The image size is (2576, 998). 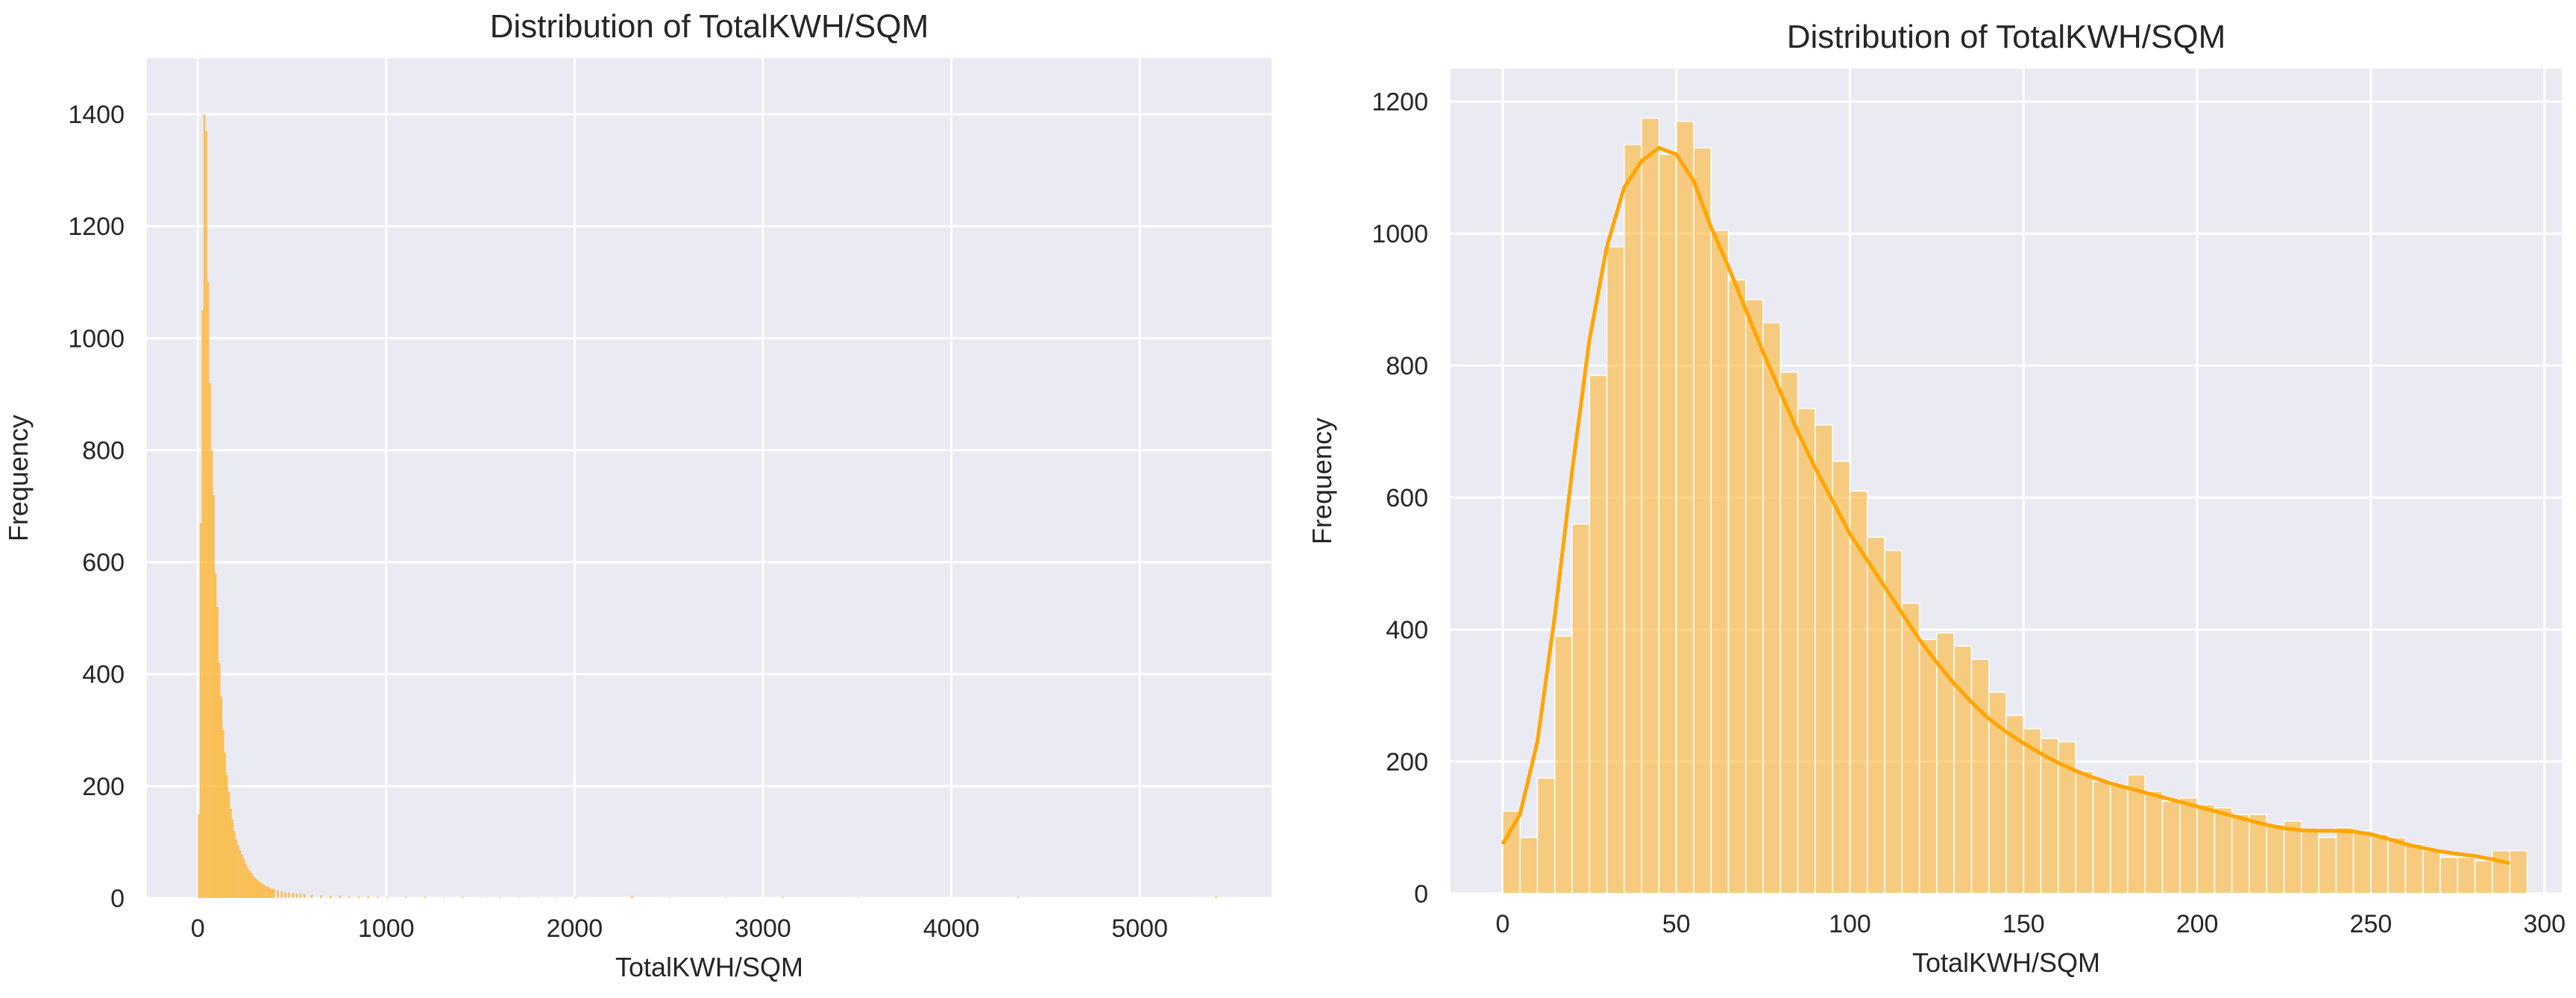 What do you see at coordinates (1140, 928) in the screenshot?
I see `x-tick-label: 5000` at bounding box center [1140, 928].